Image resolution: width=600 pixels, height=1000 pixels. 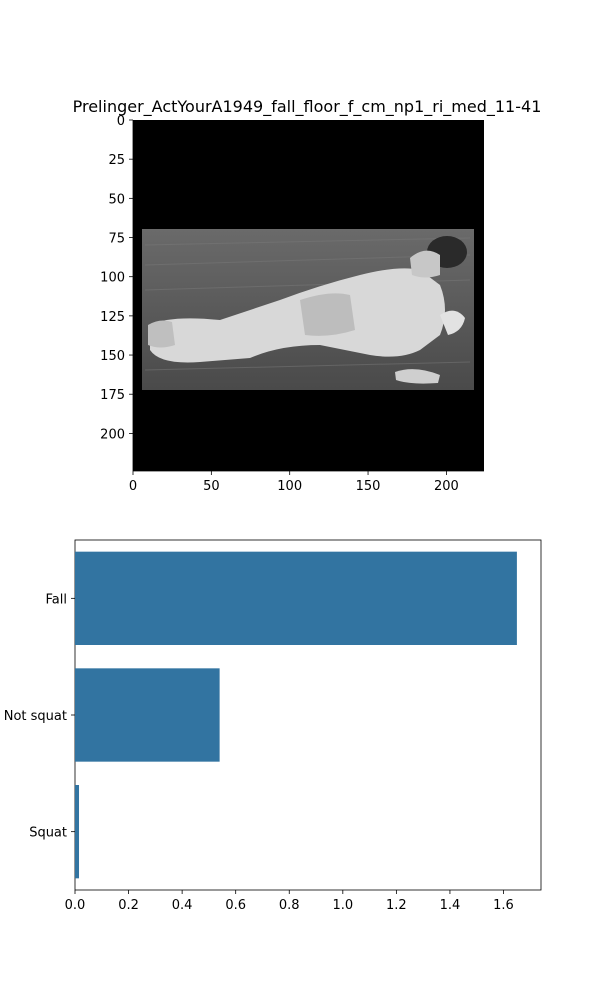 What do you see at coordinates (342, 905) in the screenshot?
I see `bar-x-tick-label: 1.0` at bounding box center [342, 905].